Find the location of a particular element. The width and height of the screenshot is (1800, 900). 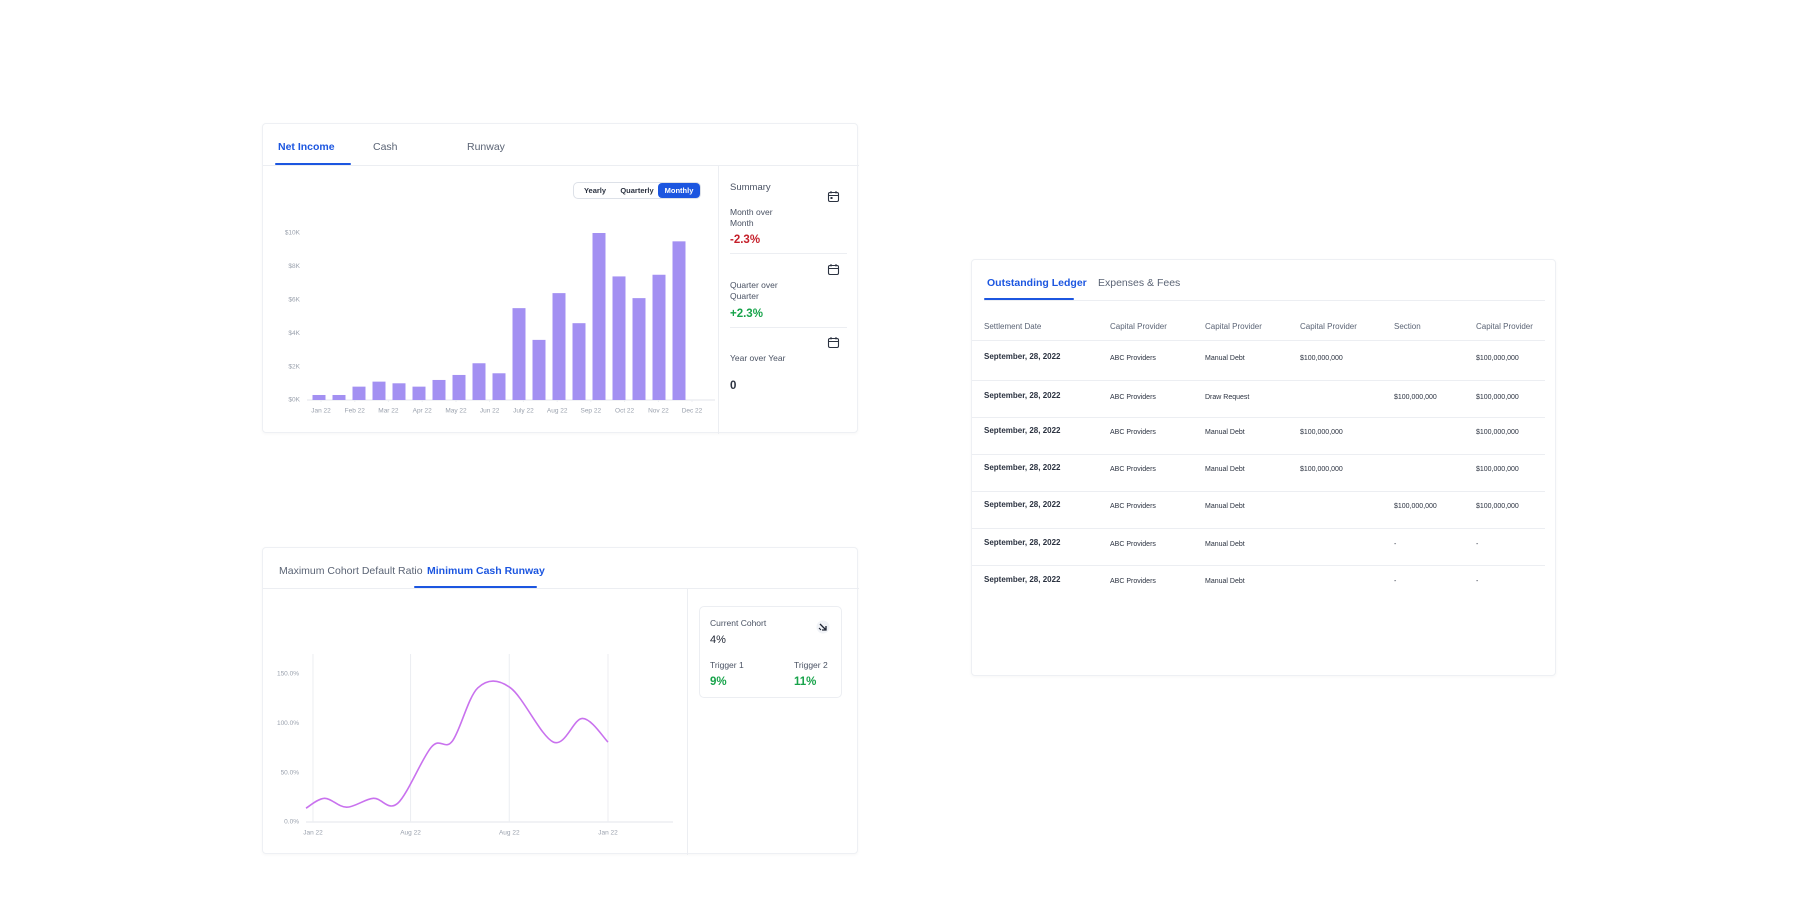

y-tick-label: $6K is located at coordinates (294, 300).